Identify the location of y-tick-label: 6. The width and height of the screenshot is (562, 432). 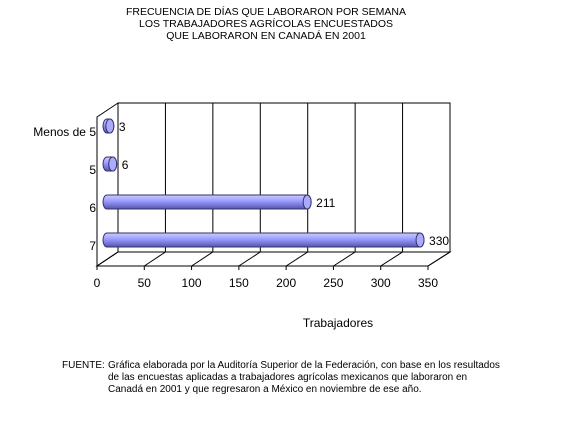
(92, 208).